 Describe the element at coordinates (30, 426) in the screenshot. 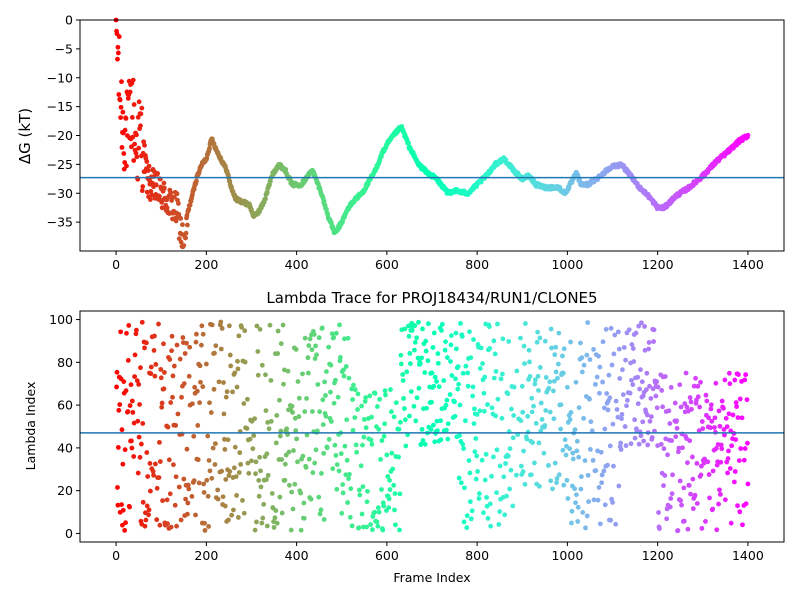

I see `bottom-y-axis-label: Lambda Index` at that location.